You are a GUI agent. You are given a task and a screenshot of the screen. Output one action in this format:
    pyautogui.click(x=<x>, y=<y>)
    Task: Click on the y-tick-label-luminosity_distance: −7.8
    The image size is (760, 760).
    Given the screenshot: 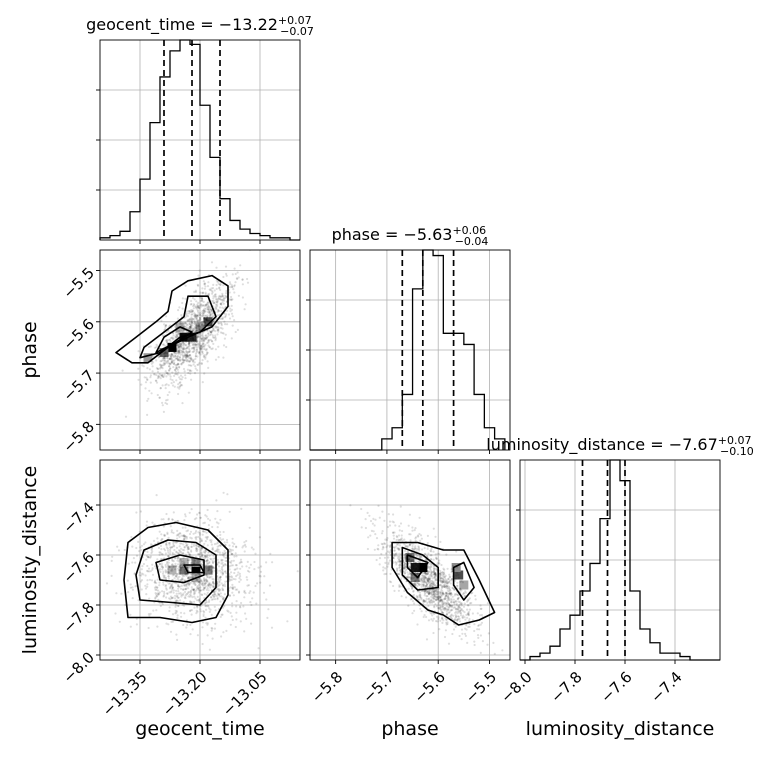 What is the action you would take?
    pyautogui.click(x=79, y=617)
    